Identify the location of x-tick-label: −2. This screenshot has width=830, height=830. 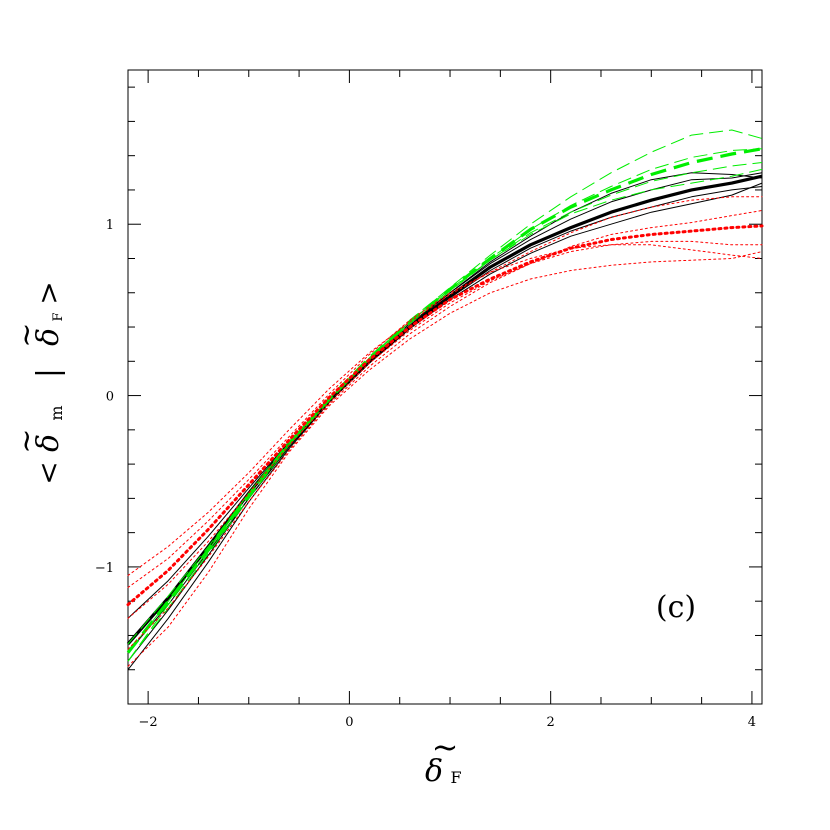
(148, 722).